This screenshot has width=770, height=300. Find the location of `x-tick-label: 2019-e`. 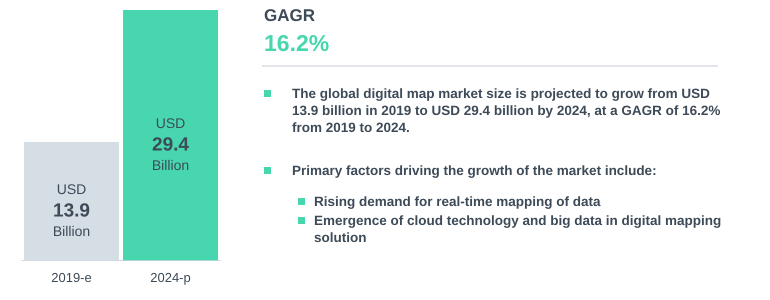

x-tick-label: 2019-e is located at coordinates (71, 277).